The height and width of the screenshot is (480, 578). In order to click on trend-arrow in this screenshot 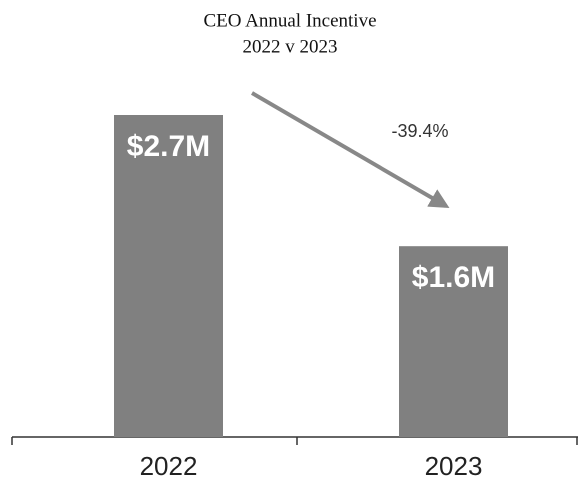, I will do `click(350, 150)`.